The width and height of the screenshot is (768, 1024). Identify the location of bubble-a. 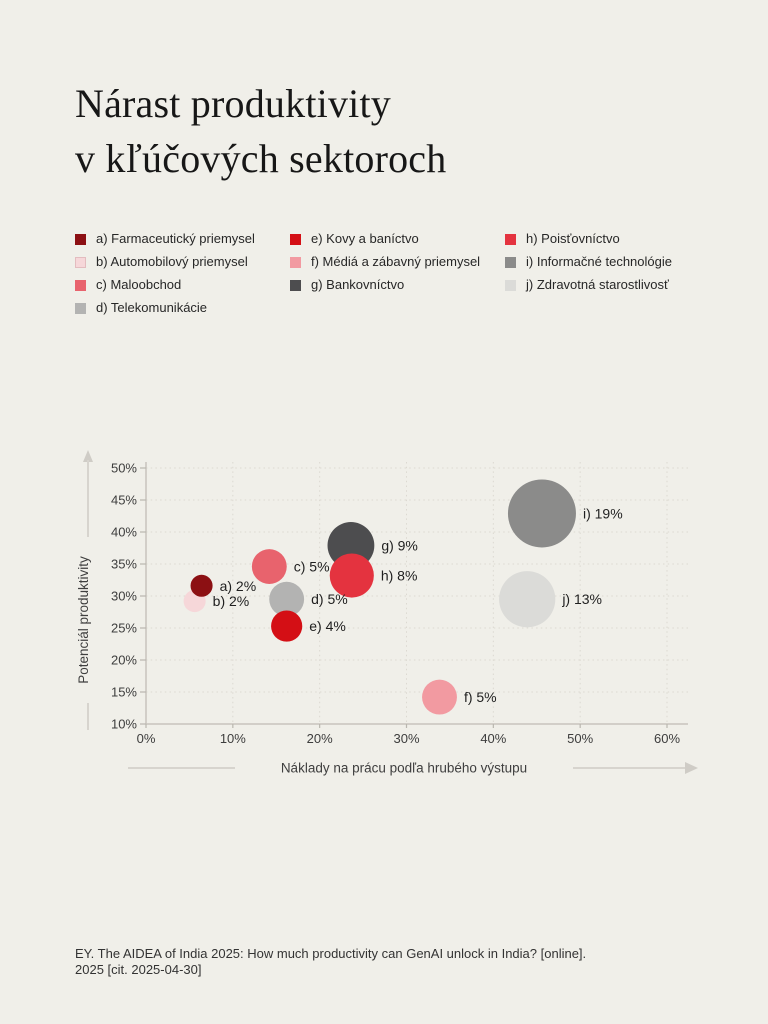
(201, 585).